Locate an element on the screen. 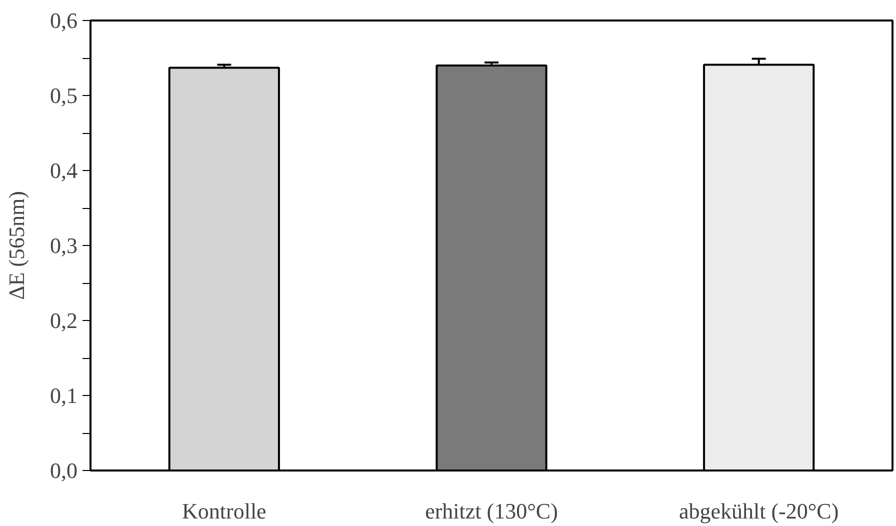 This screenshot has height=526, width=896. y-tick-label: 0,0 is located at coordinates (64, 470).